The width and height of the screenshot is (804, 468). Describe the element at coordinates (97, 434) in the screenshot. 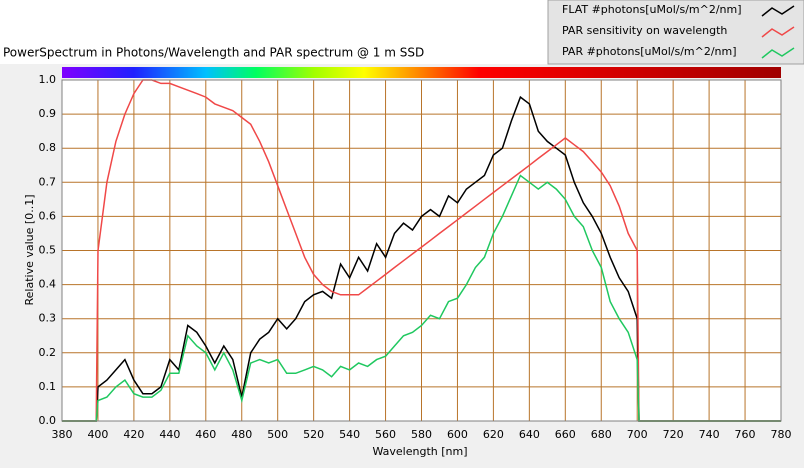

I see `x-tick-label: 400` at that location.